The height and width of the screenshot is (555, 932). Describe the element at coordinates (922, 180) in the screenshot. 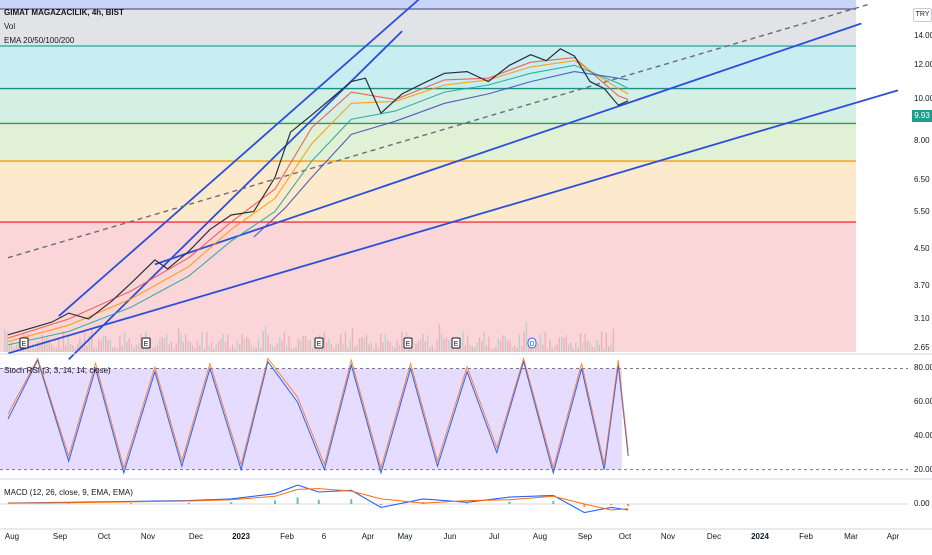

I see `price-axis-label: 6.50` at that location.